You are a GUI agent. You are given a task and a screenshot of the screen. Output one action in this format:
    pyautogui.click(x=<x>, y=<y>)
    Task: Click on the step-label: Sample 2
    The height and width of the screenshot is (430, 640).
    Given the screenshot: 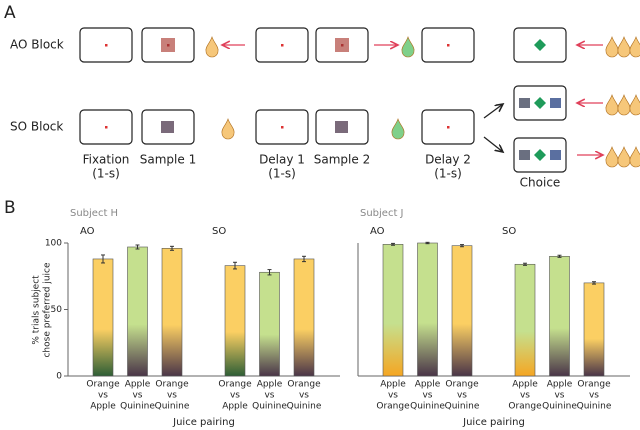 What is the action you would take?
    pyautogui.click(x=342, y=160)
    